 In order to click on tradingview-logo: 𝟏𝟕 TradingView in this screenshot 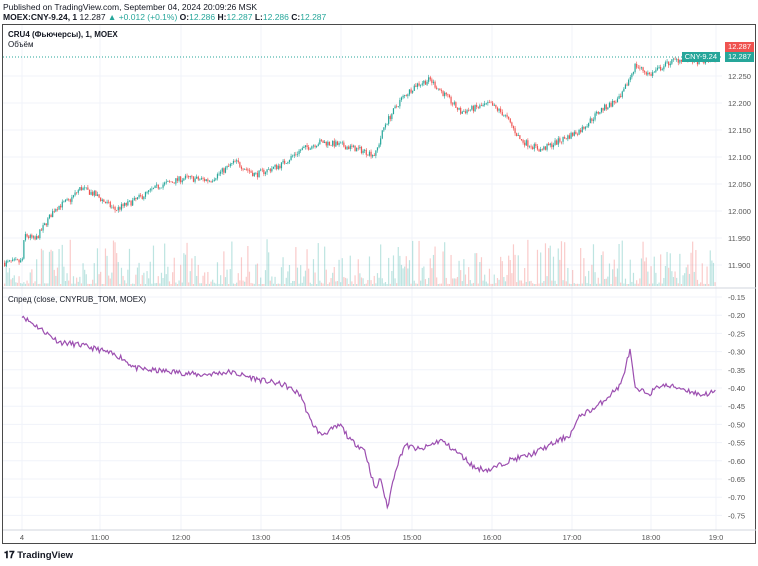, I will do `click(39, 555)`.